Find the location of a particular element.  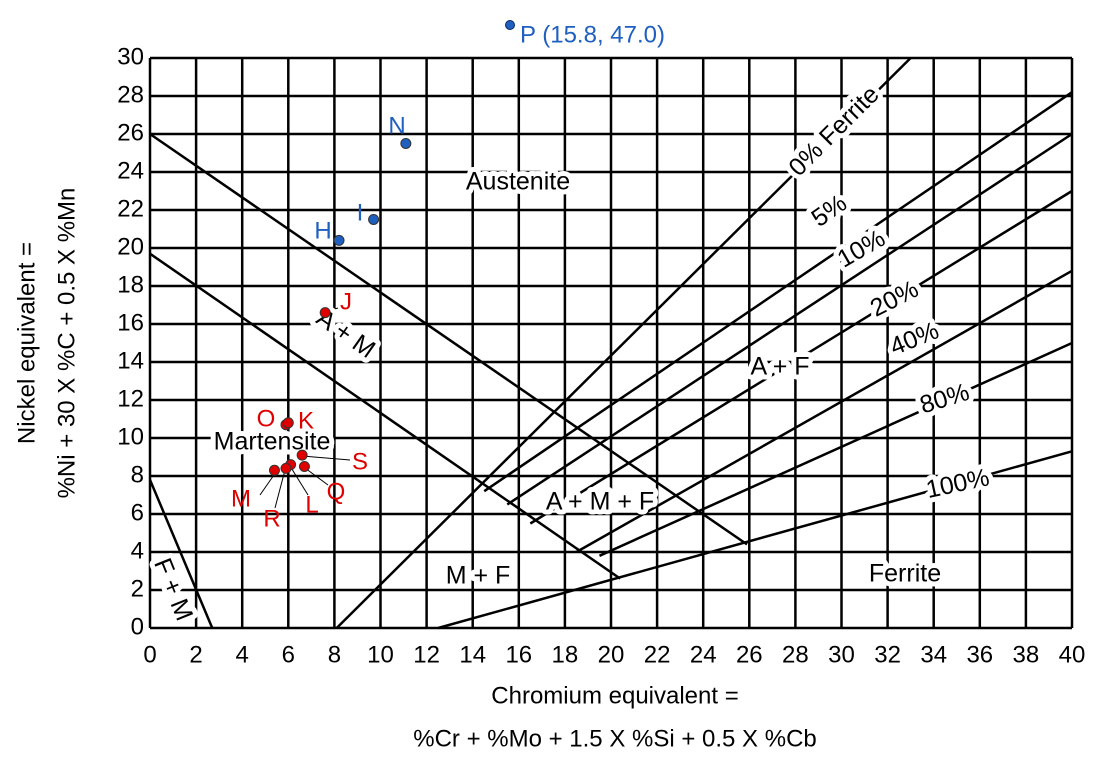

x-tick-label: 6 is located at coordinates (288, 654).